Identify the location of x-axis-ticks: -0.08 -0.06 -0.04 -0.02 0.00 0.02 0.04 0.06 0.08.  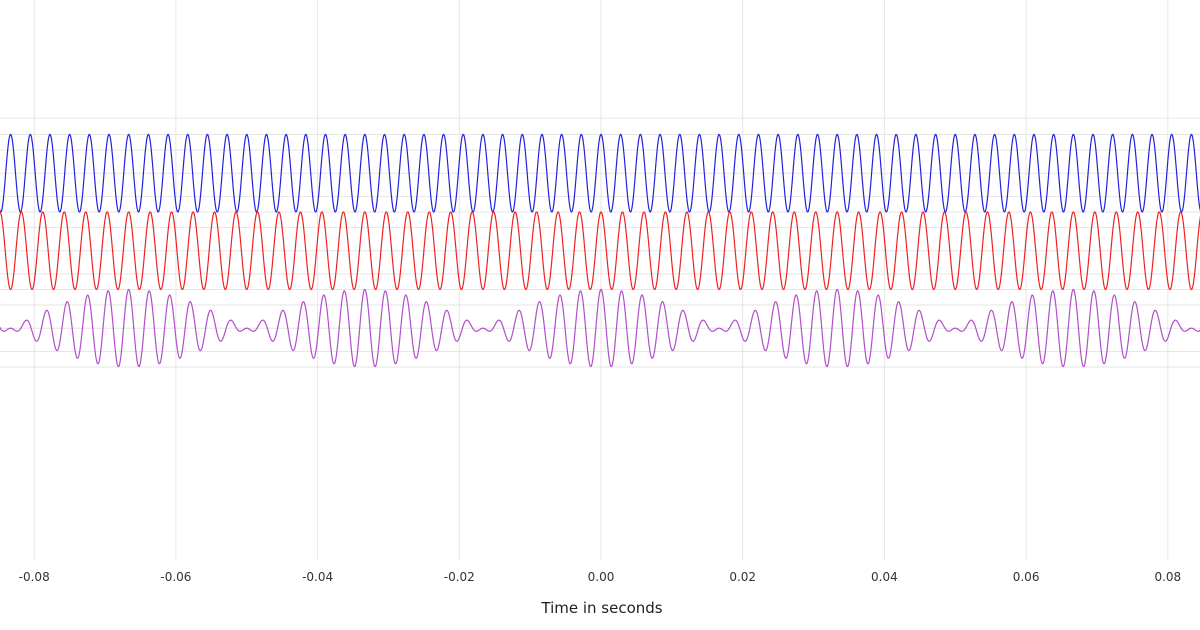
(600, 577).